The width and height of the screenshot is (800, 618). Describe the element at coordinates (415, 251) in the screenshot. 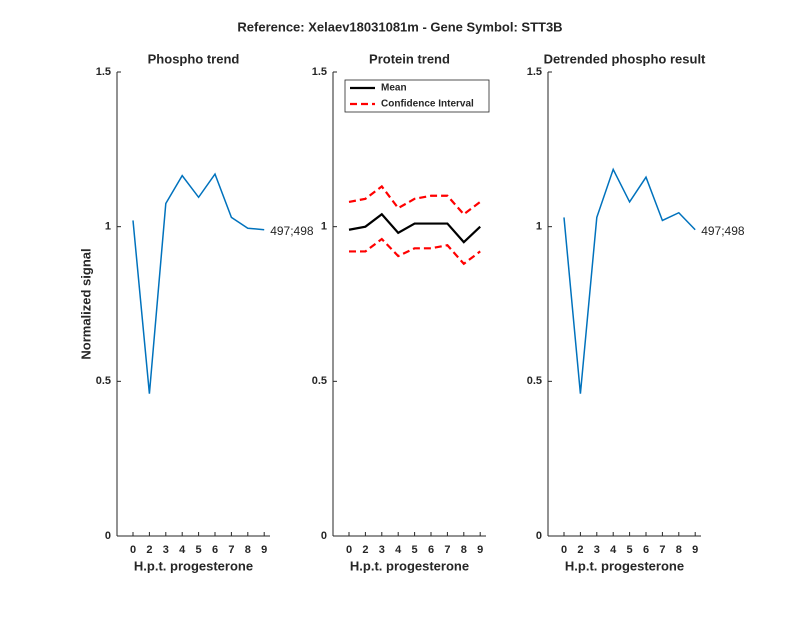

I see `line-lower` at that location.